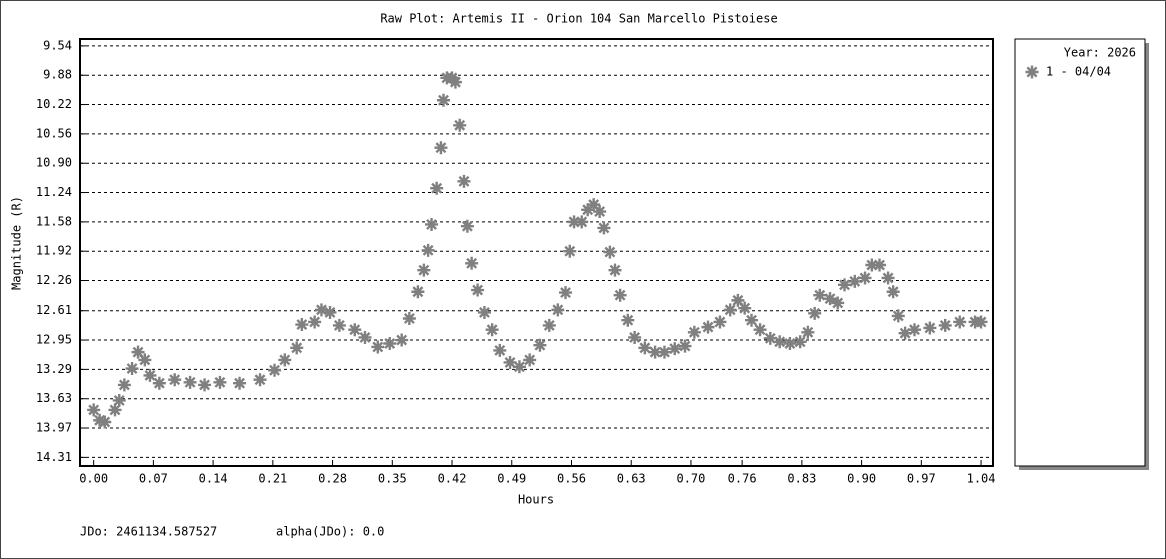 The height and width of the screenshot is (559, 1166). What do you see at coordinates (54, 340) in the screenshot?
I see `y-tick-label: 12.95` at bounding box center [54, 340].